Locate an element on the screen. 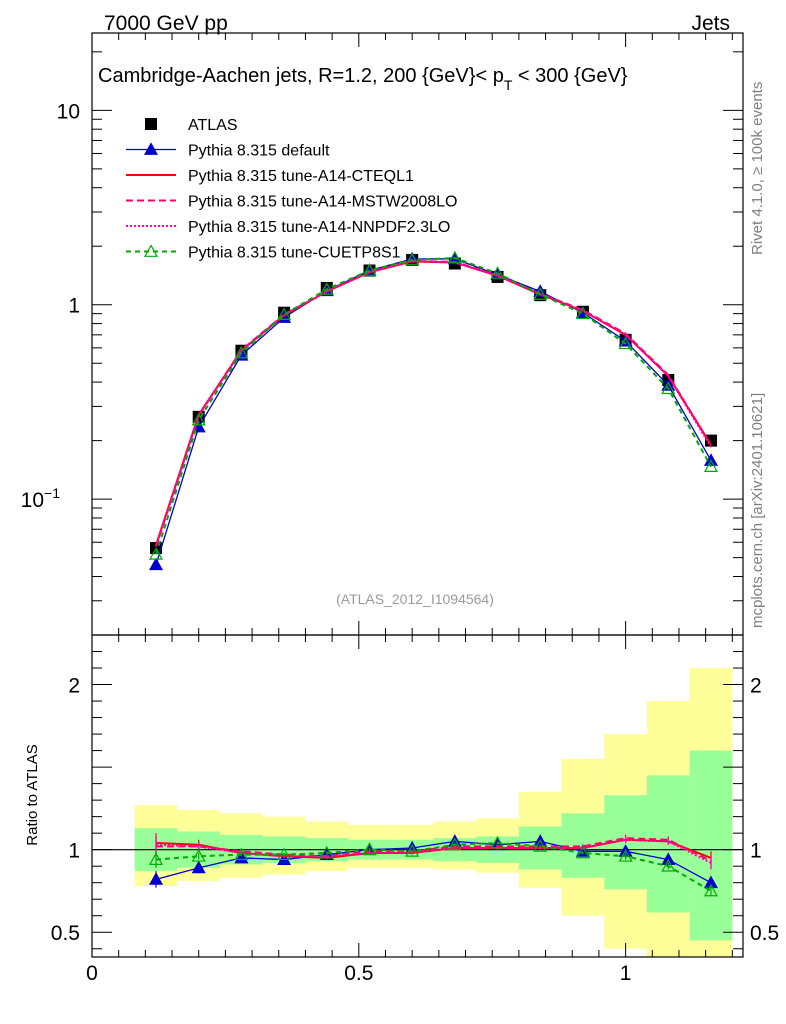 This screenshot has height=1024, width=786. chart-title-end: < 300 {GeV} is located at coordinates (569, 76).